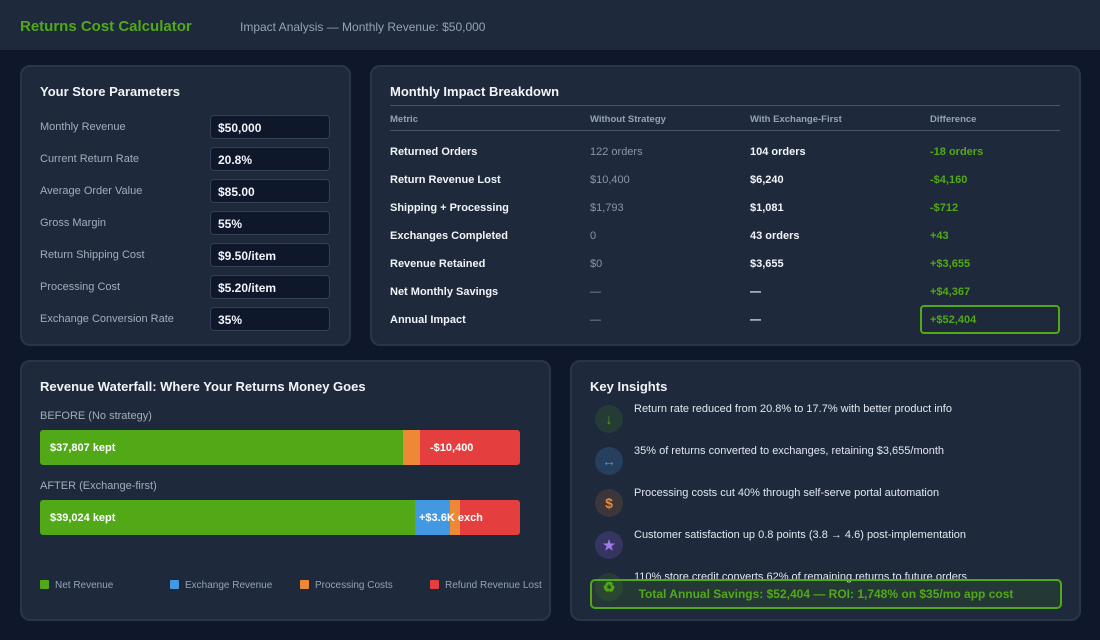  What do you see at coordinates (796, 119) in the screenshot?
I see `column-header: With Exchange-First` at bounding box center [796, 119].